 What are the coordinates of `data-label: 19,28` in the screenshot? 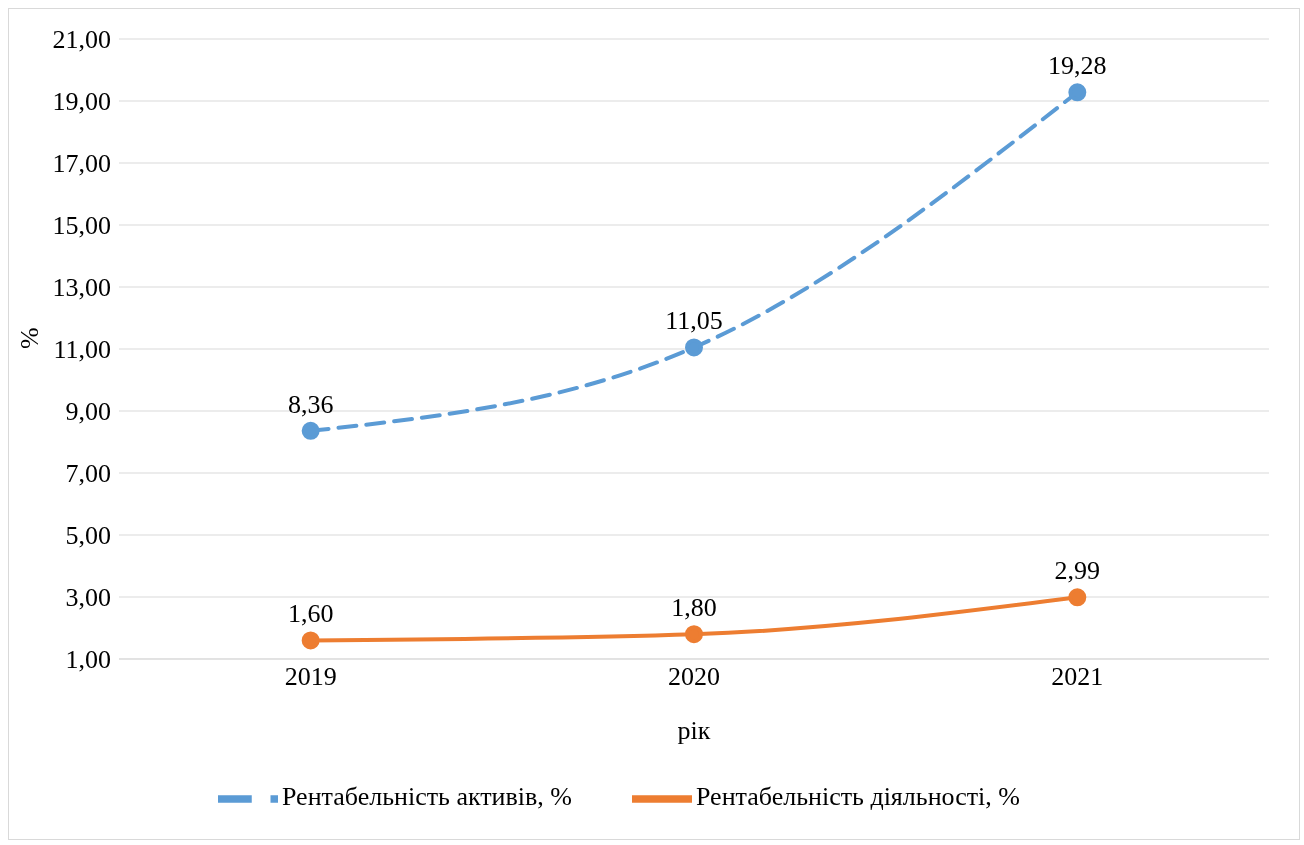 It's located at (1077, 66).